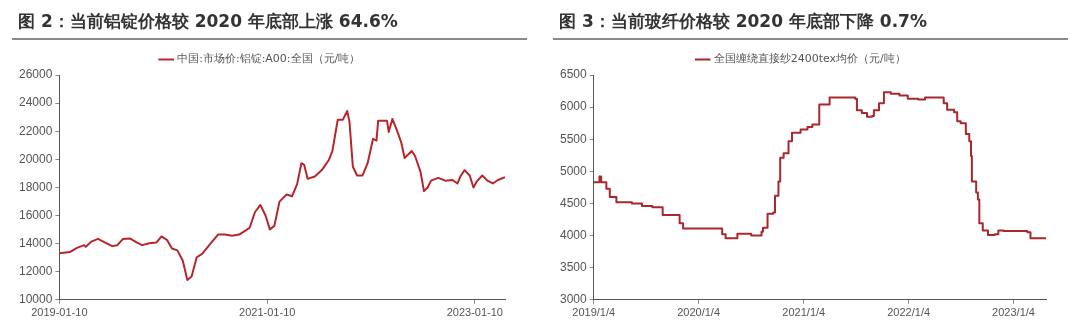 This screenshot has width=1080, height=330. What do you see at coordinates (573, 299) in the screenshot?
I see `y-tick-label: 3000` at bounding box center [573, 299].